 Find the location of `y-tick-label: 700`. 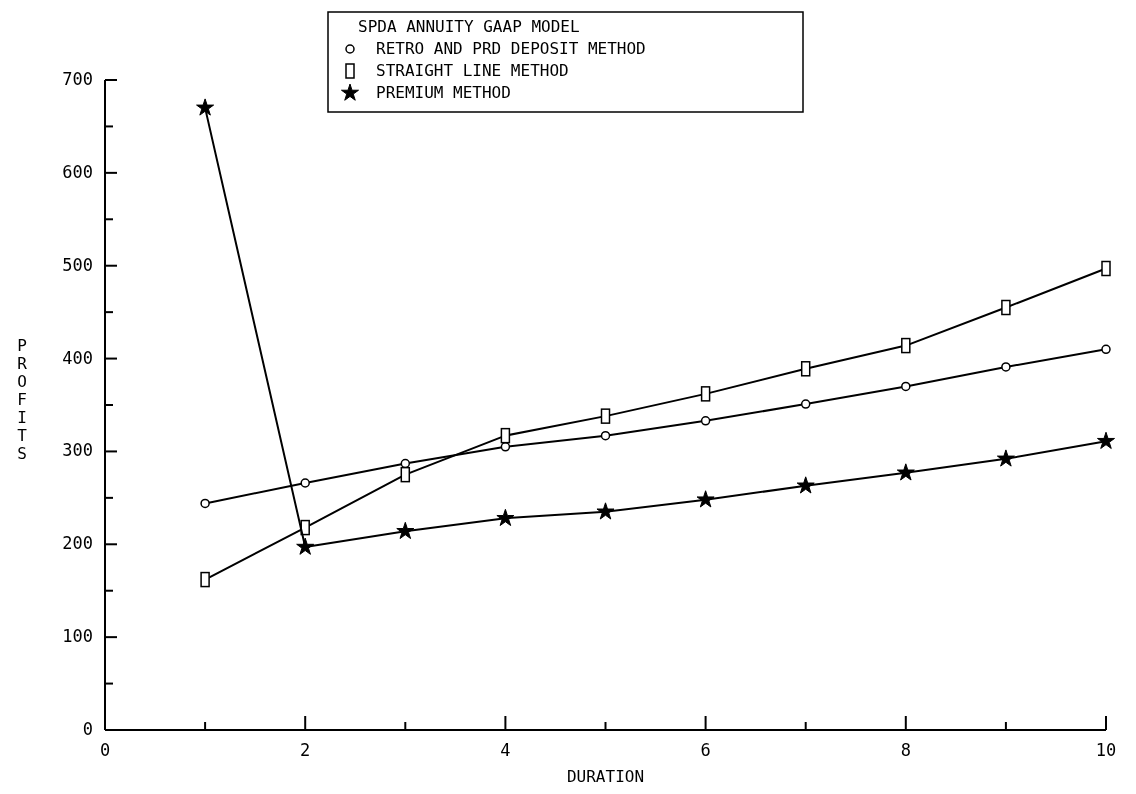

y-tick-label: 700 is located at coordinates (77, 79).